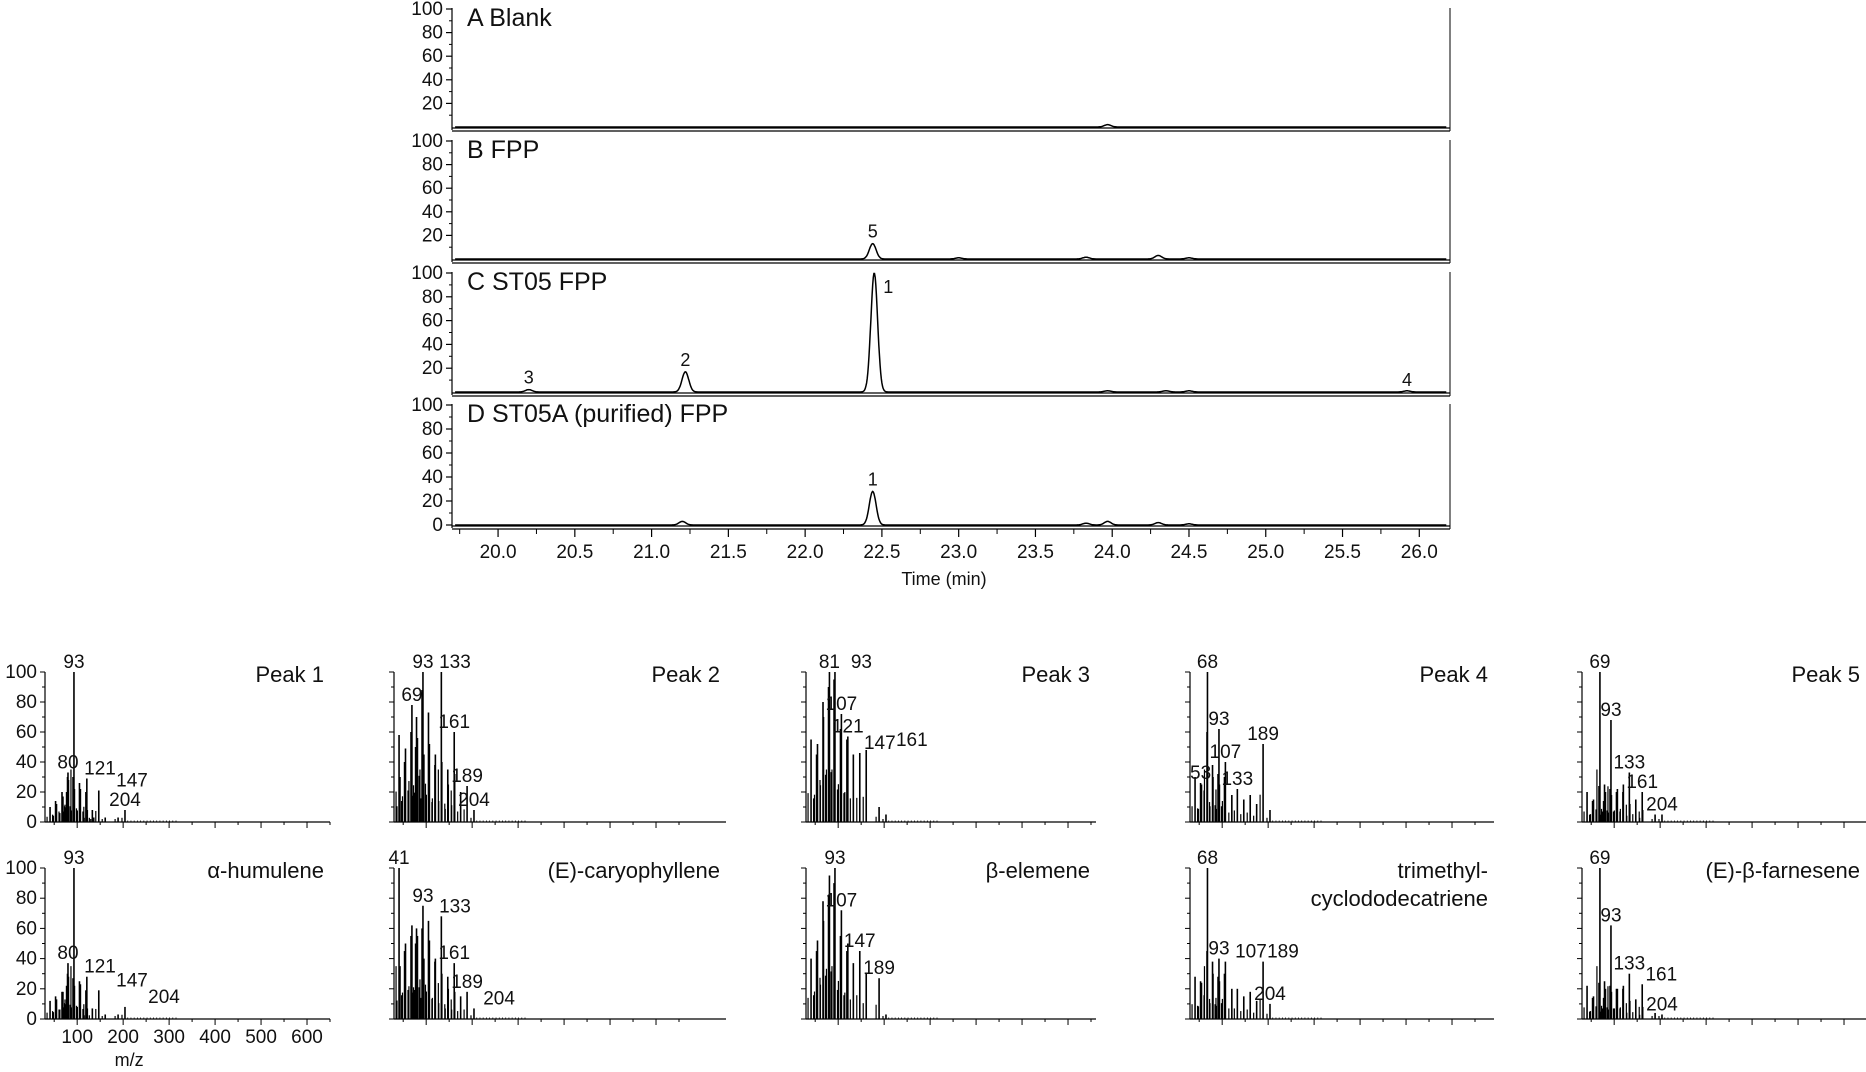 This screenshot has width=1866, height=1072. I want to click on x-tick-label: 26.0, so click(1419, 552).